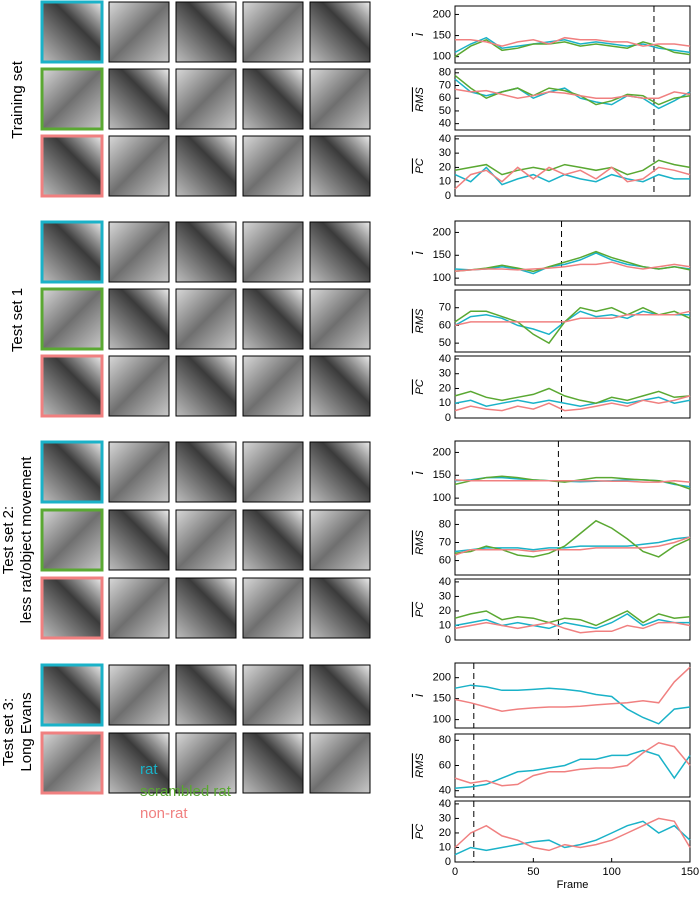 The image size is (700, 898). Describe the element at coordinates (8, 732) in the screenshot. I see `group-label: Test set 3:` at that location.